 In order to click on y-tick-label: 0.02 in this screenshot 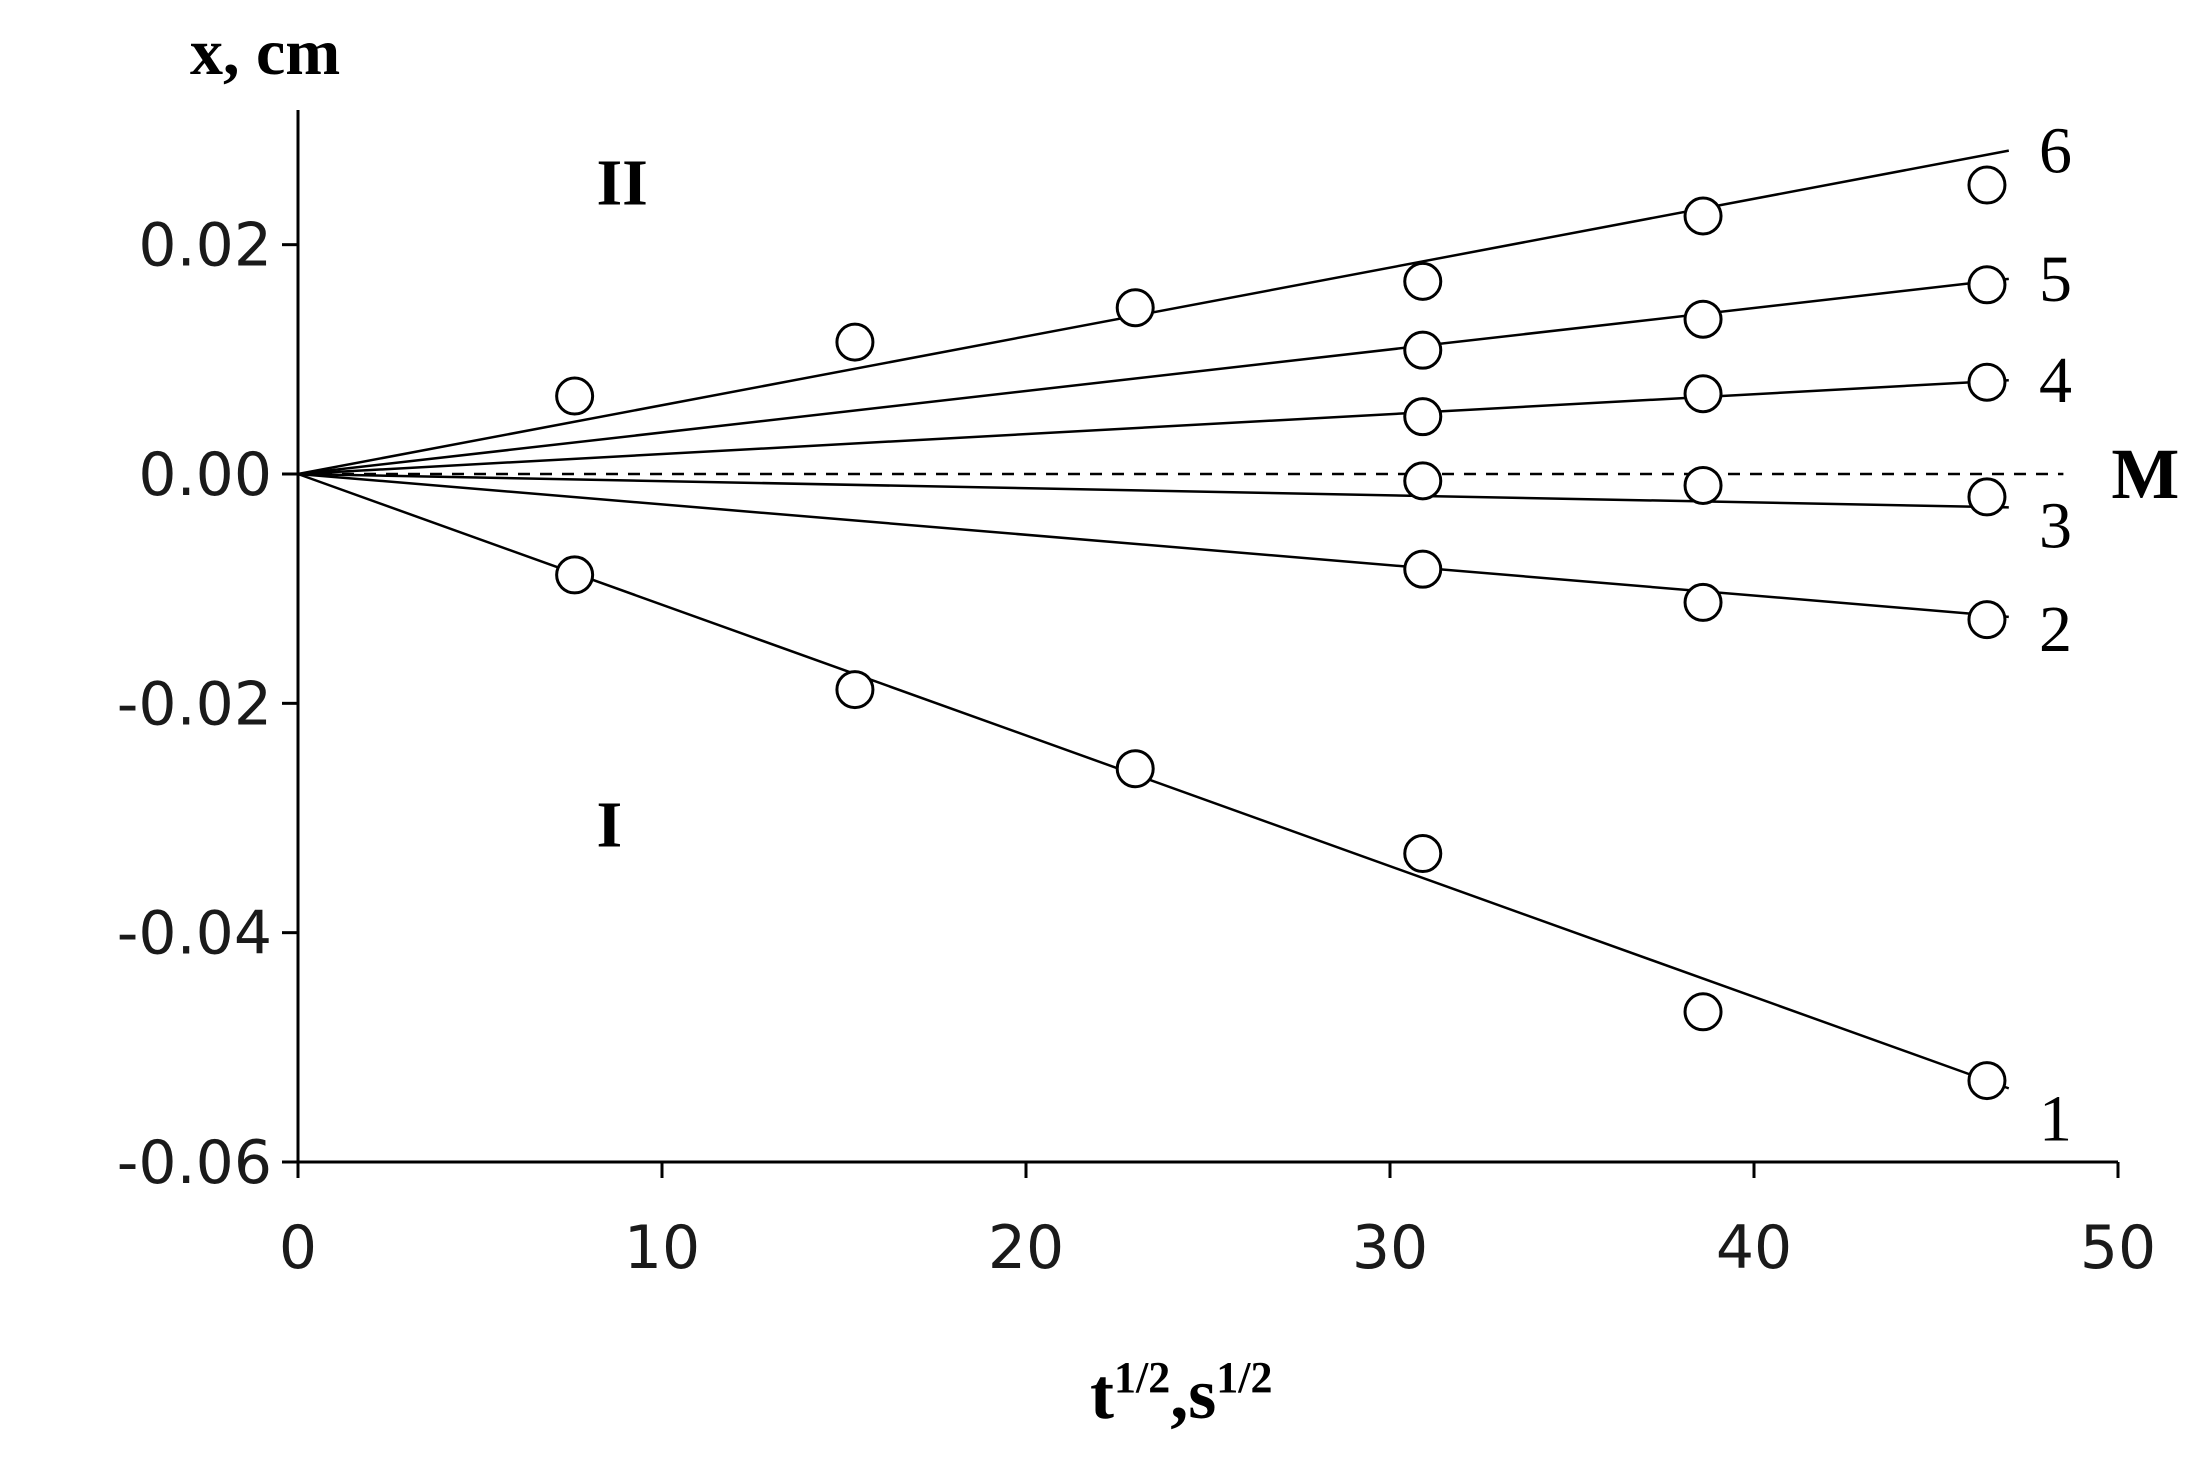, I will do `click(205, 246)`.